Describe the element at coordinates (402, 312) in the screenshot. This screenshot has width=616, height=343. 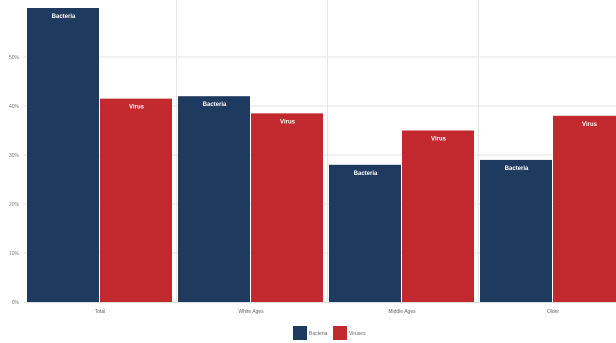
I see `x-tick-label: Middle Ages` at that location.